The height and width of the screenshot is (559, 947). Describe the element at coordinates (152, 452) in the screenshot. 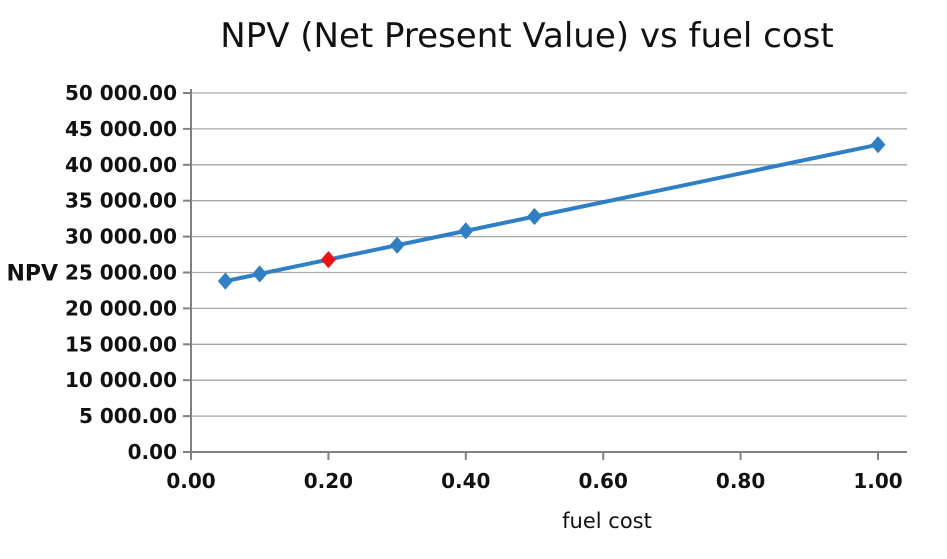

I see `y-tick-label: 0.00` at that location.